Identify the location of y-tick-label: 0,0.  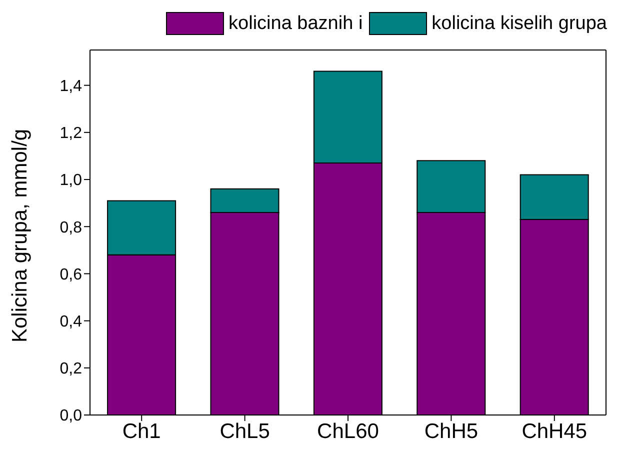
(71, 416).